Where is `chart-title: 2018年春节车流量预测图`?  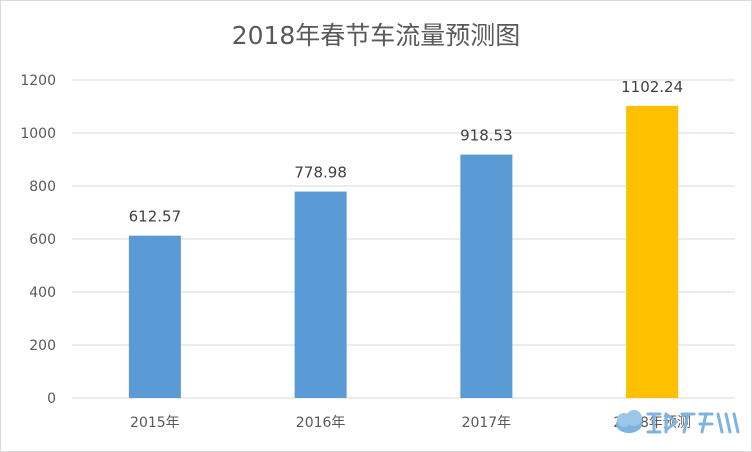
chart-title: 2018年春节车流量预测图 is located at coordinates (376, 35).